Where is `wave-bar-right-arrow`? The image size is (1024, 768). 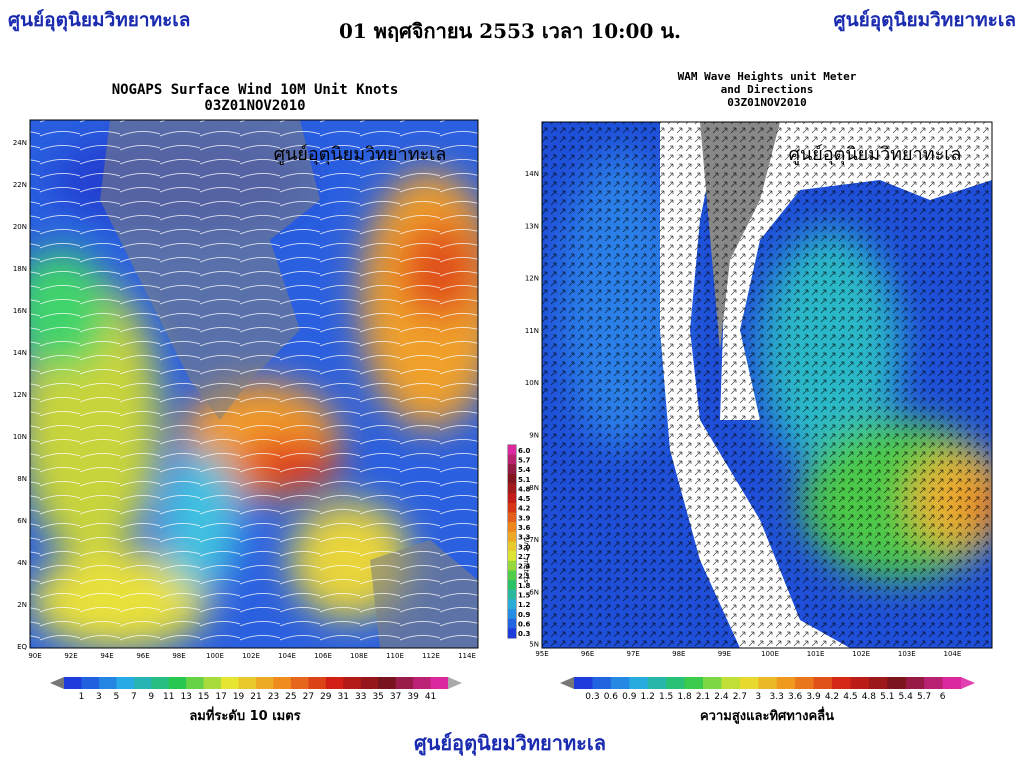
wave-bar-right-arrow is located at coordinates (968, 683).